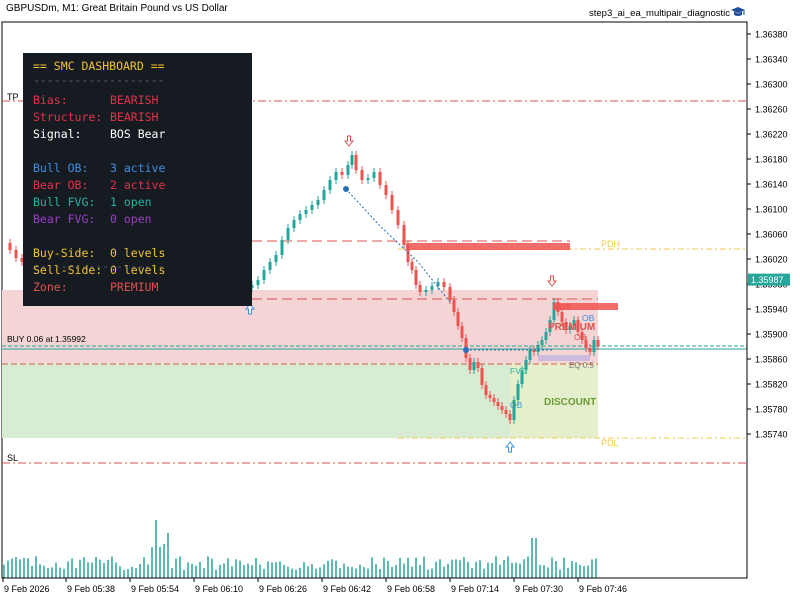 The image size is (800, 605). I want to click on price-tick-label: 1.36220, so click(771, 135).